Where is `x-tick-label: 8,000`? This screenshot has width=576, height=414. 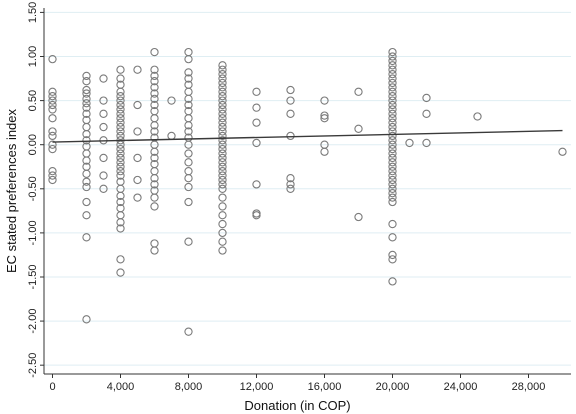
x-tick-label: 8,000 is located at coordinates (189, 387).